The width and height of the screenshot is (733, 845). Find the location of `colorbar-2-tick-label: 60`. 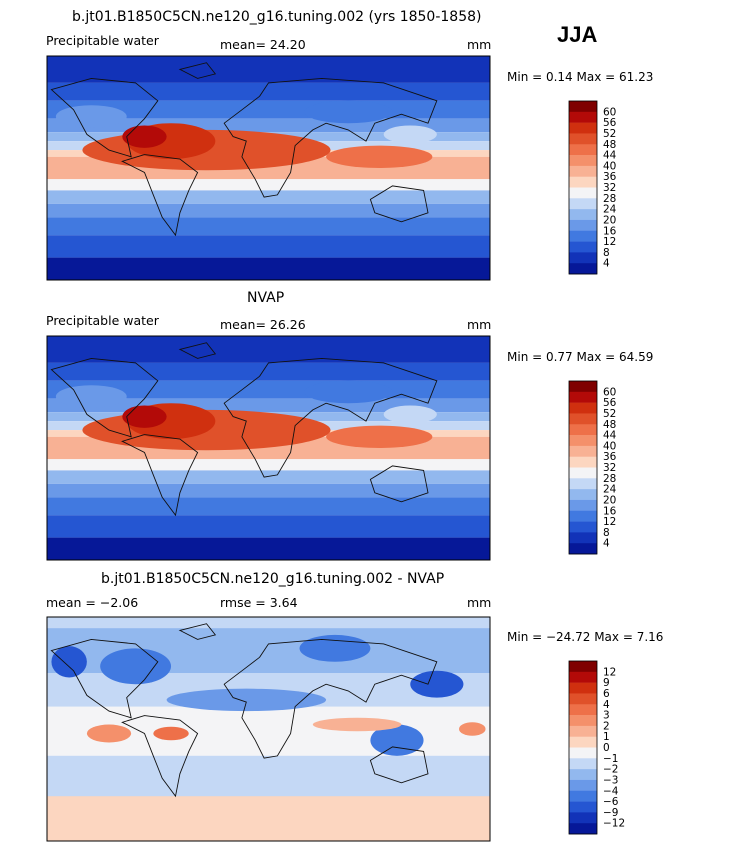

colorbar-2-tick-label: 60 is located at coordinates (609, 392).